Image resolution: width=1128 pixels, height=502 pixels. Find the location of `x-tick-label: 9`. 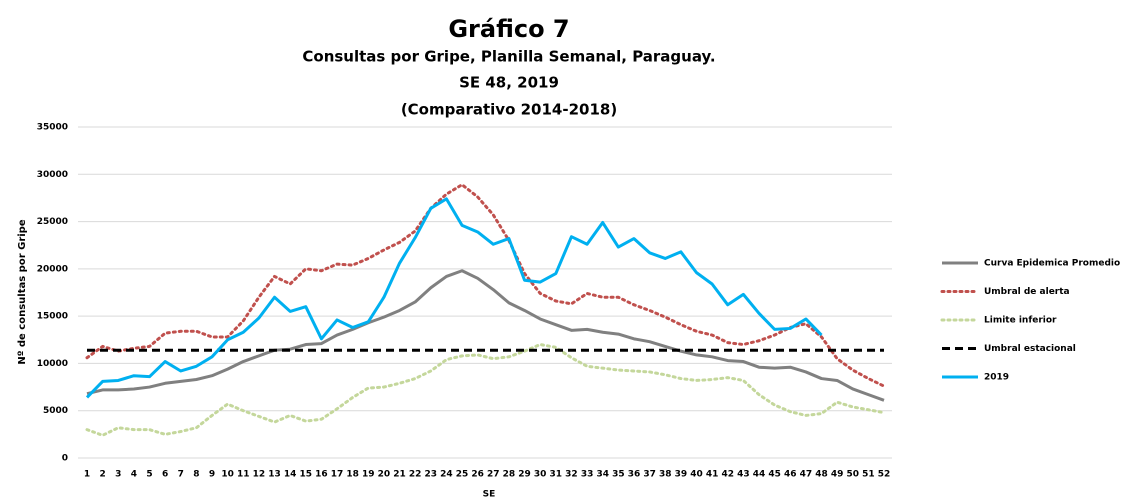

x-tick-label: 9 is located at coordinates (212, 475).